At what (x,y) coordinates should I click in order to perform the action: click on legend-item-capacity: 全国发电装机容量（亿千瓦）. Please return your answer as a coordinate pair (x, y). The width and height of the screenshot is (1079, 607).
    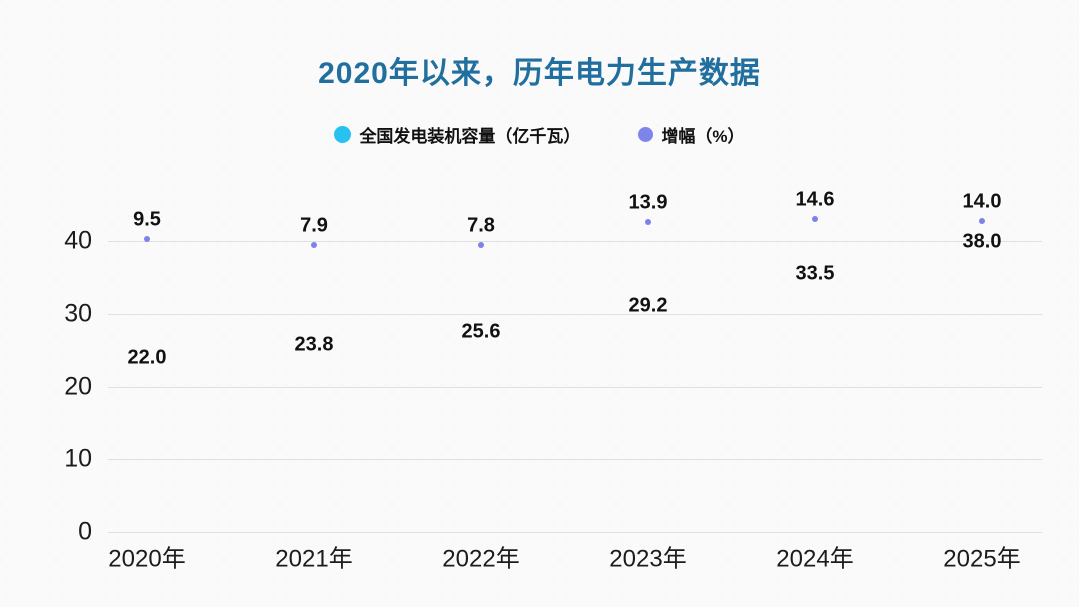
    Looking at the image, I should click on (457, 134).